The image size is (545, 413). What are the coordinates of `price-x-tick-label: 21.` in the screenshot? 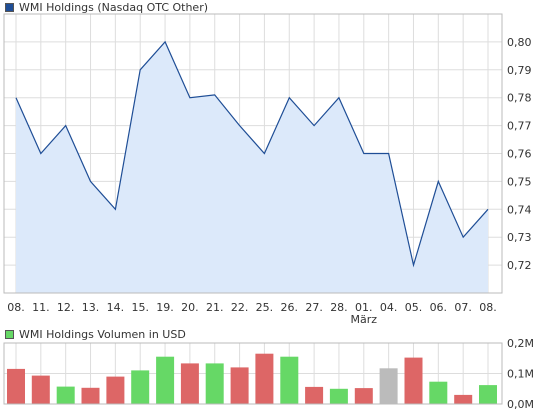 It's located at (215, 307).